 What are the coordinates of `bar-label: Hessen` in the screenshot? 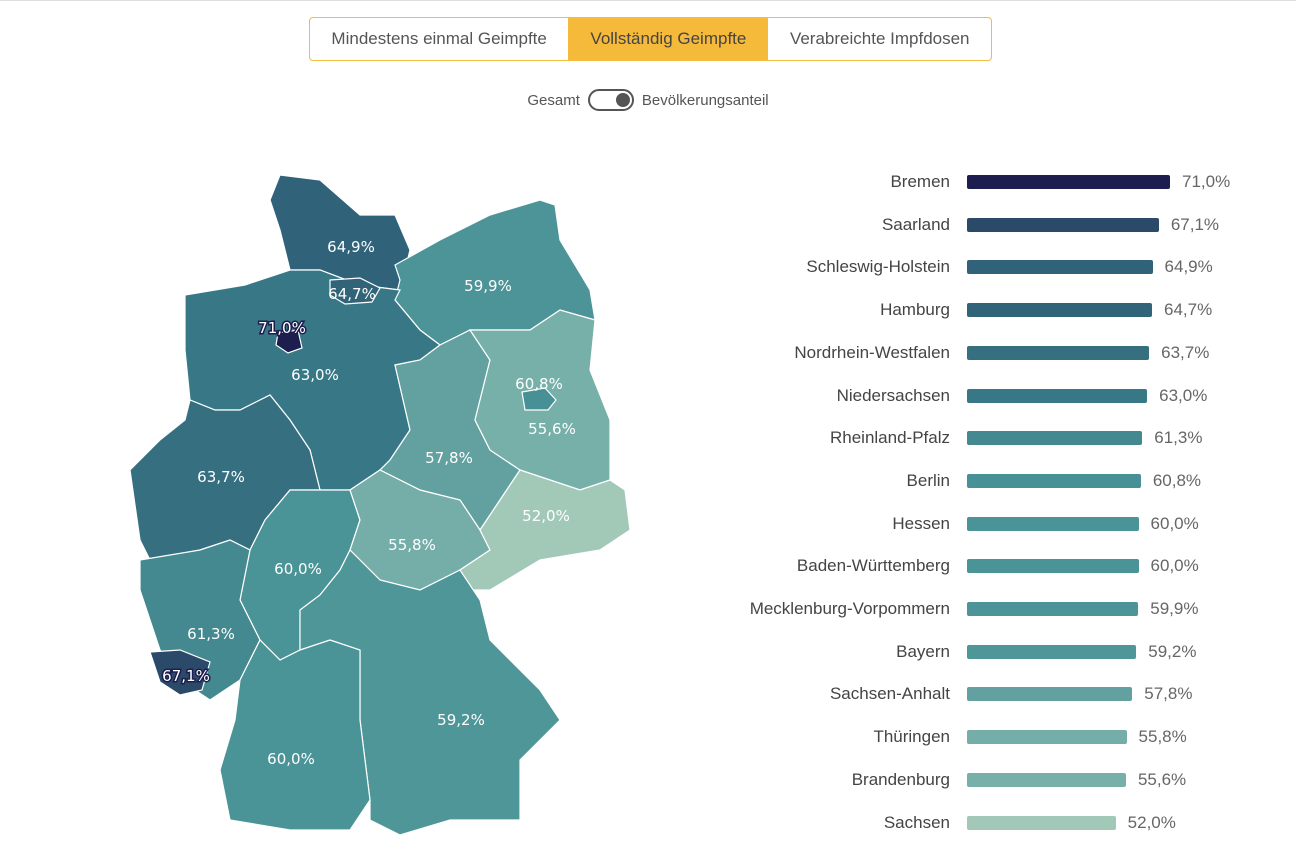 It's located at (921, 523).